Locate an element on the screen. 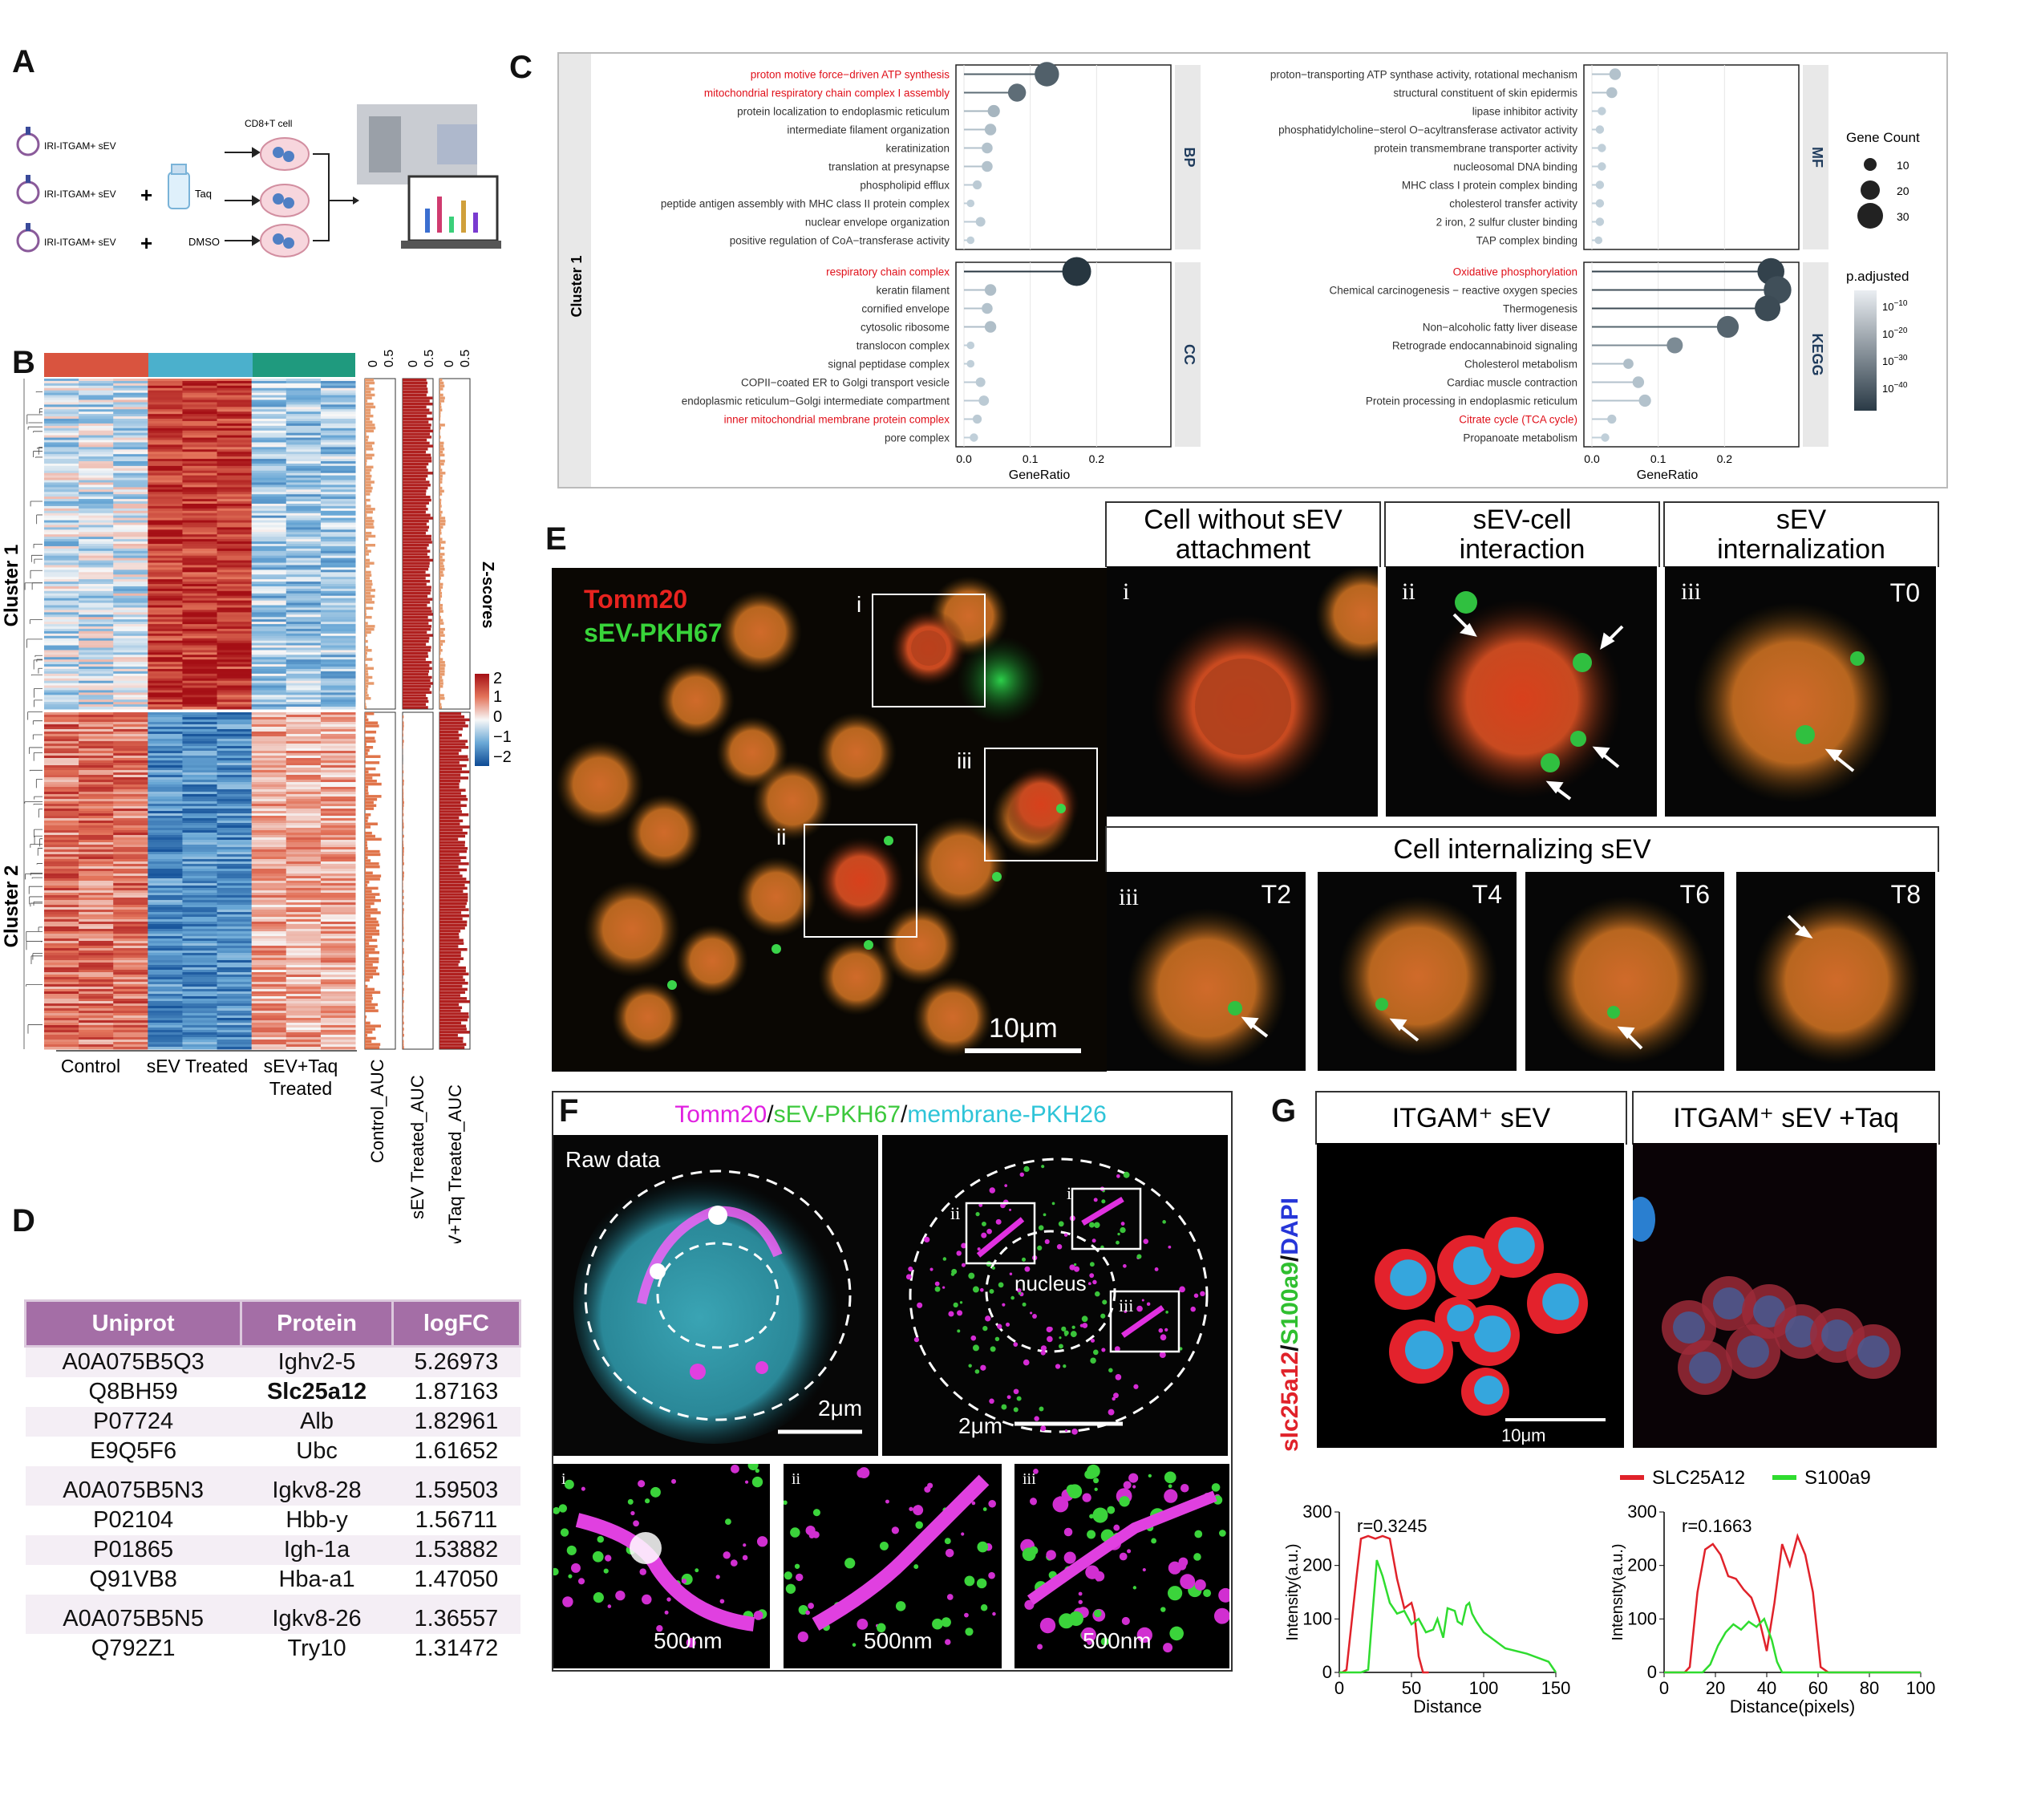  table-cell: Igkv8-26 is located at coordinates (317, 1614).